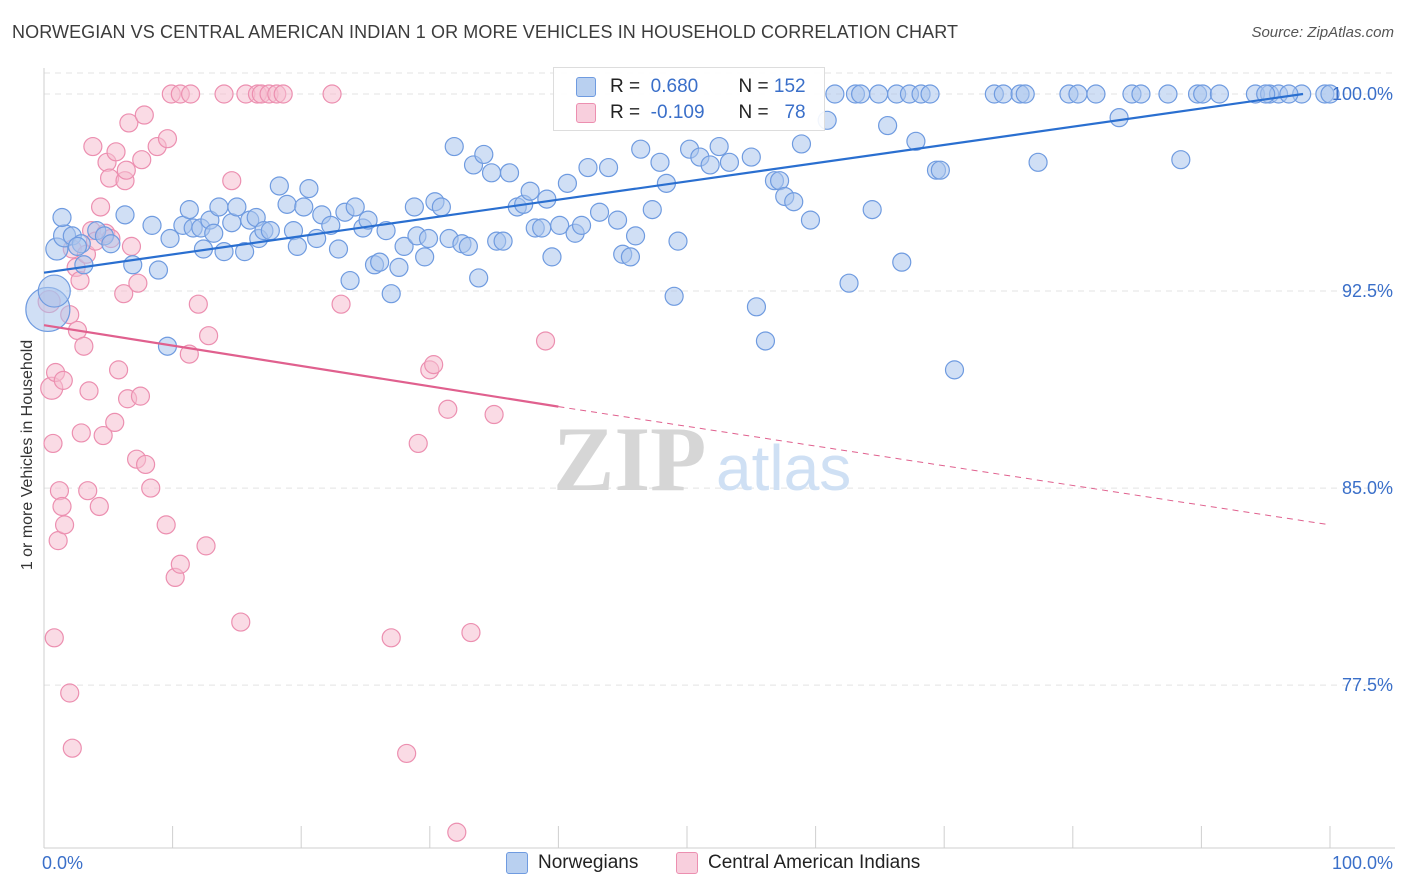  What do you see at coordinates (789, 86) in the screenshot?
I see `legend-n-value: 152` at bounding box center [789, 86].